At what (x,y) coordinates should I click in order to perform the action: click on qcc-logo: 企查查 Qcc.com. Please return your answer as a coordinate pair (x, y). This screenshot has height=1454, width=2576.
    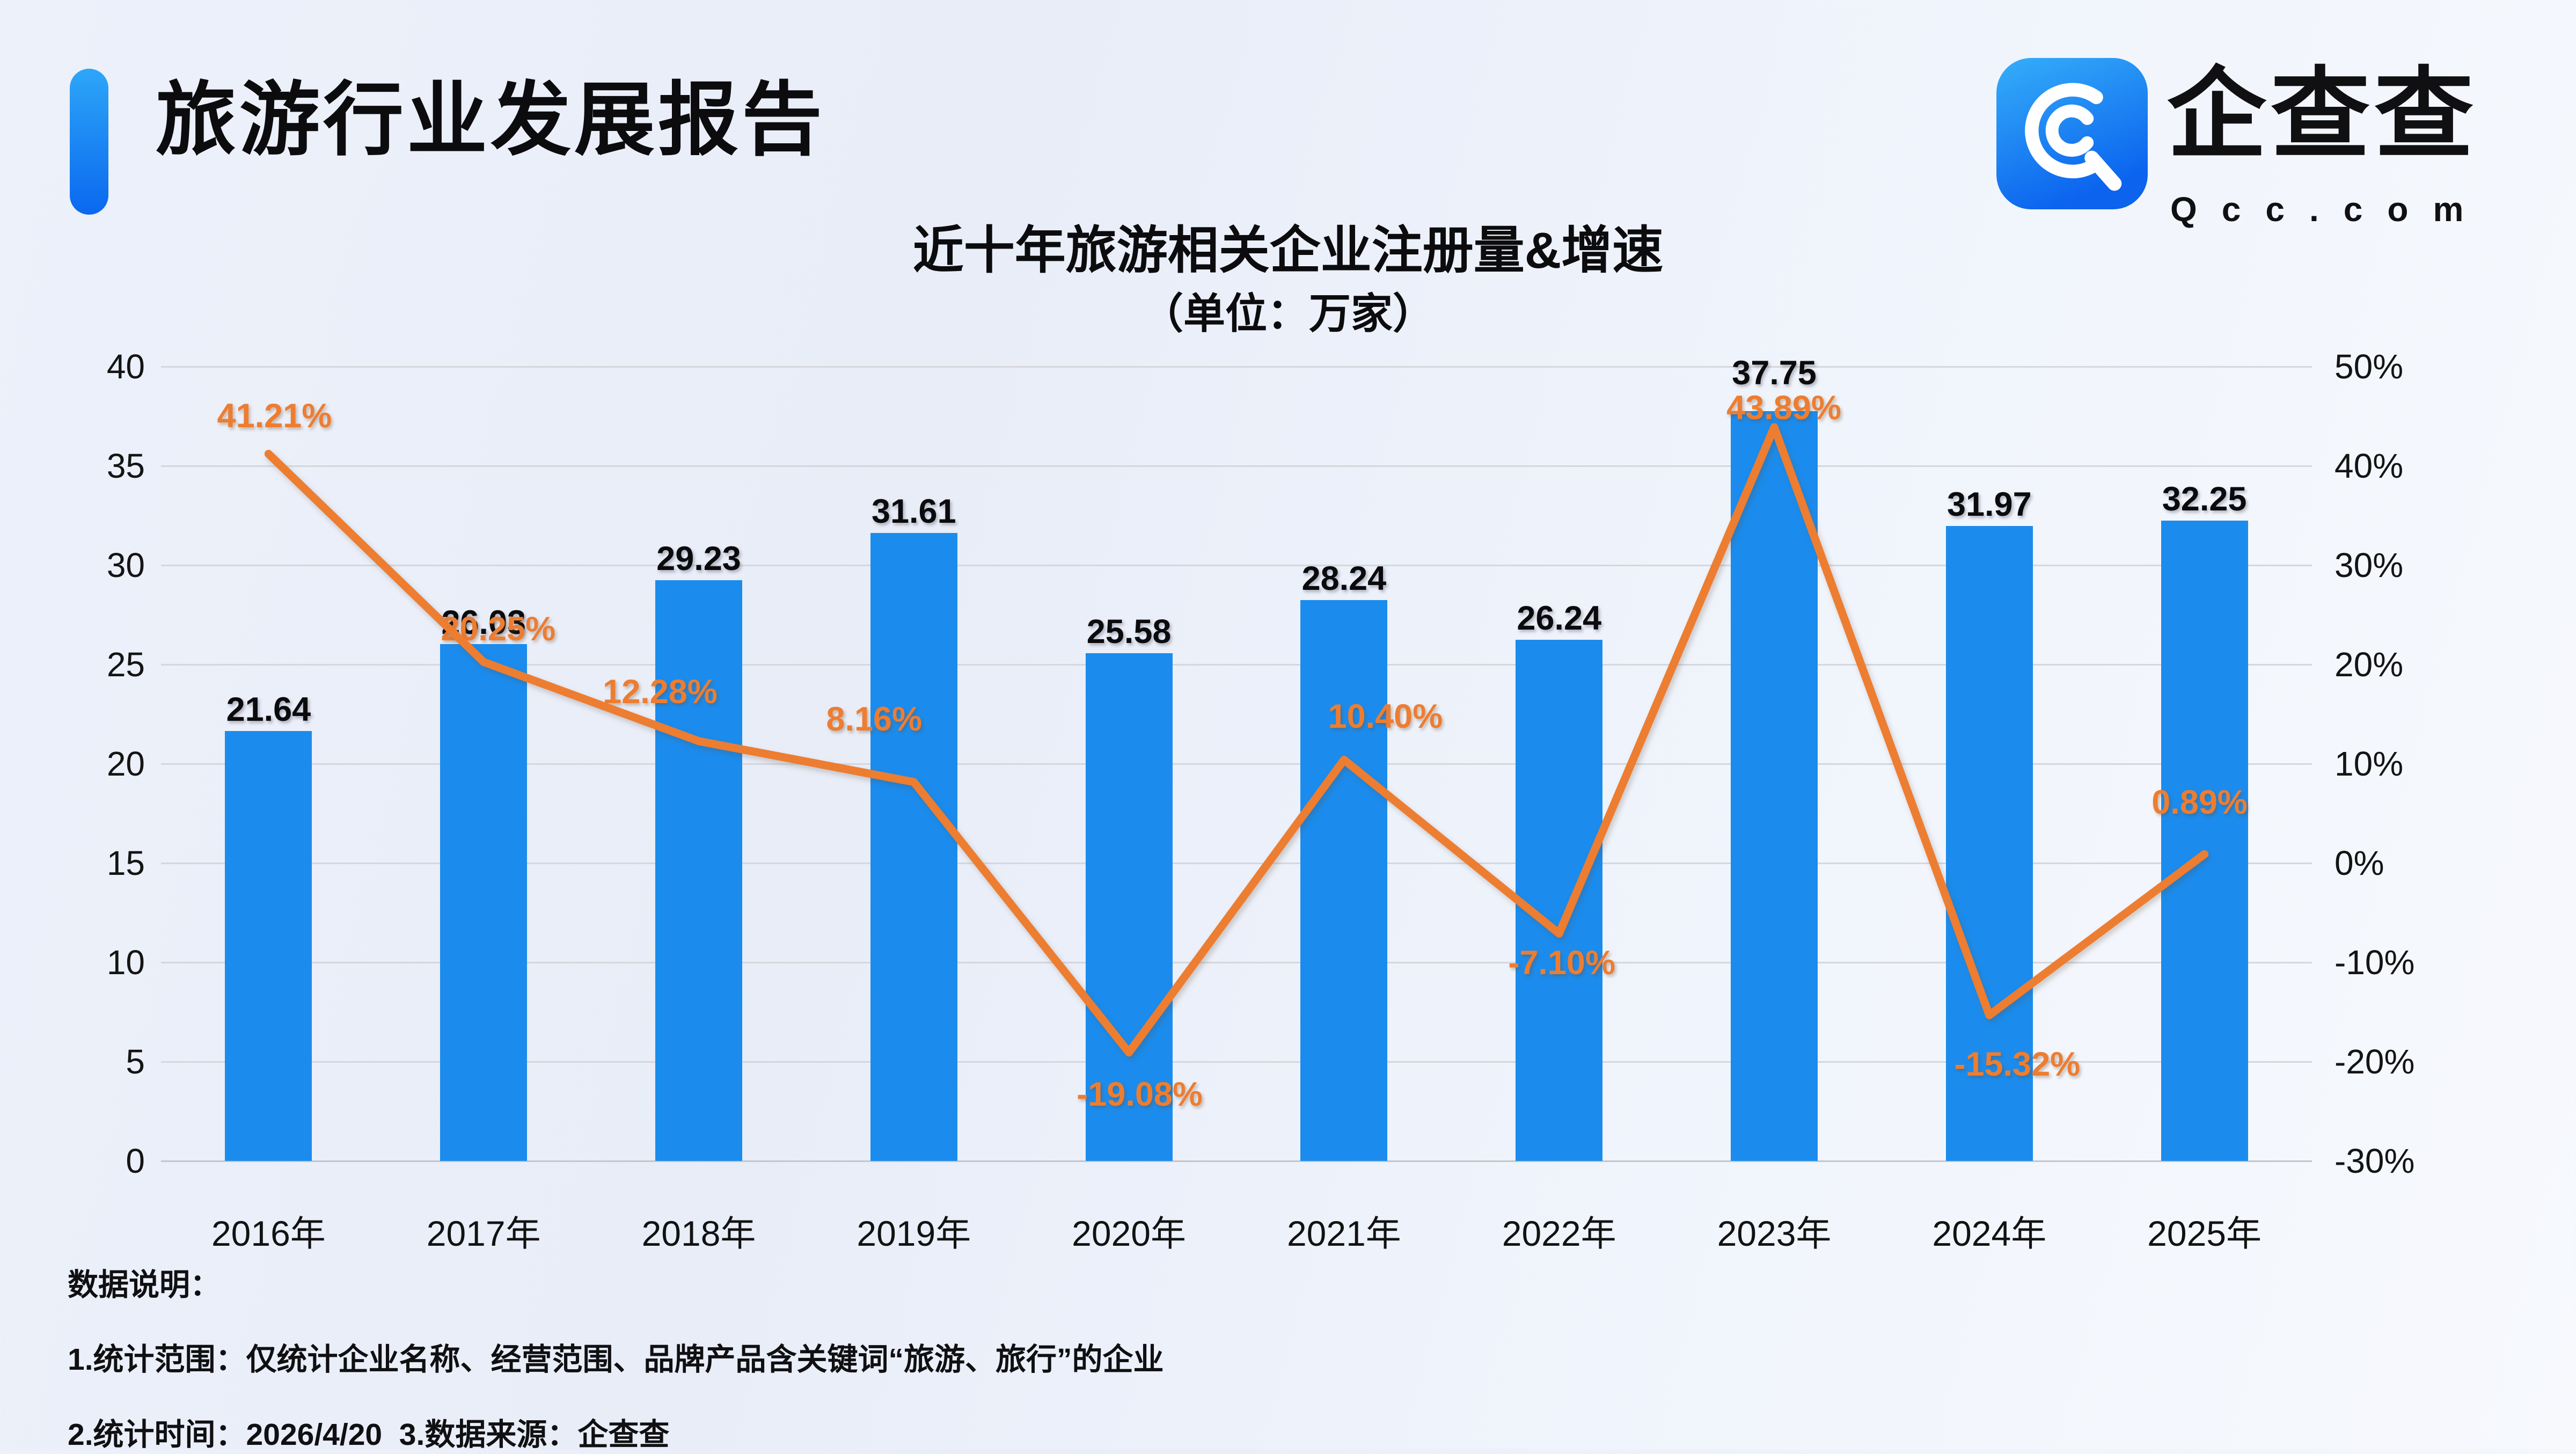
    Looking at the image, I should click on (2251, 141).